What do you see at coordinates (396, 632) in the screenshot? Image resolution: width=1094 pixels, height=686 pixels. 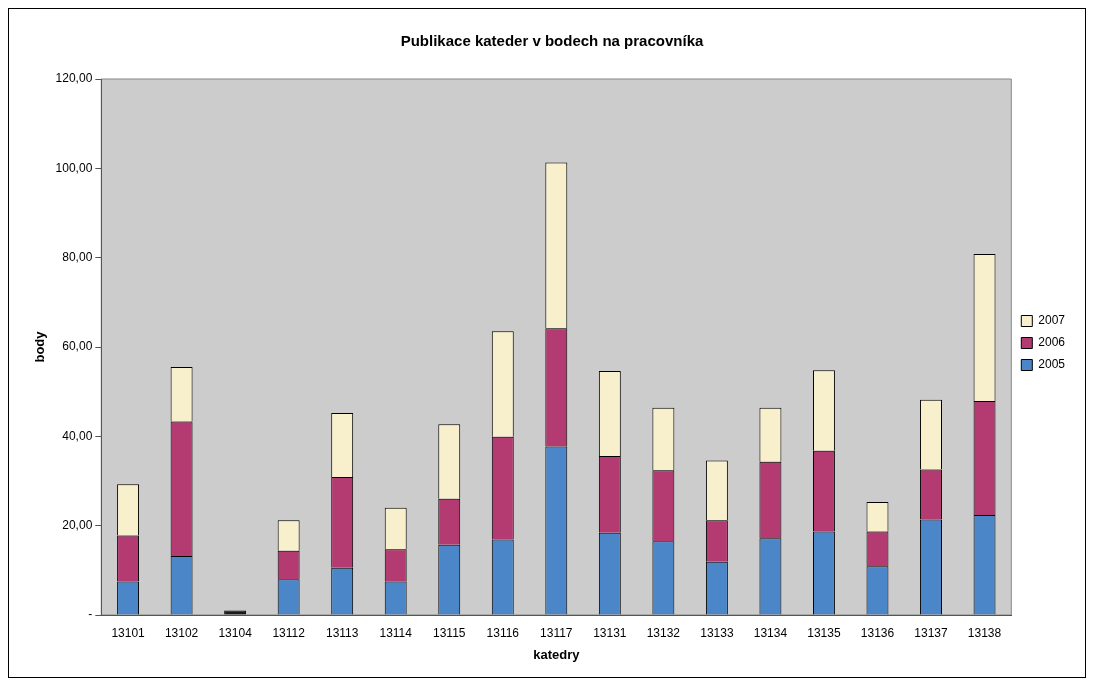 I see `x-tick-label: 13114` at bounding box center [396, 632].